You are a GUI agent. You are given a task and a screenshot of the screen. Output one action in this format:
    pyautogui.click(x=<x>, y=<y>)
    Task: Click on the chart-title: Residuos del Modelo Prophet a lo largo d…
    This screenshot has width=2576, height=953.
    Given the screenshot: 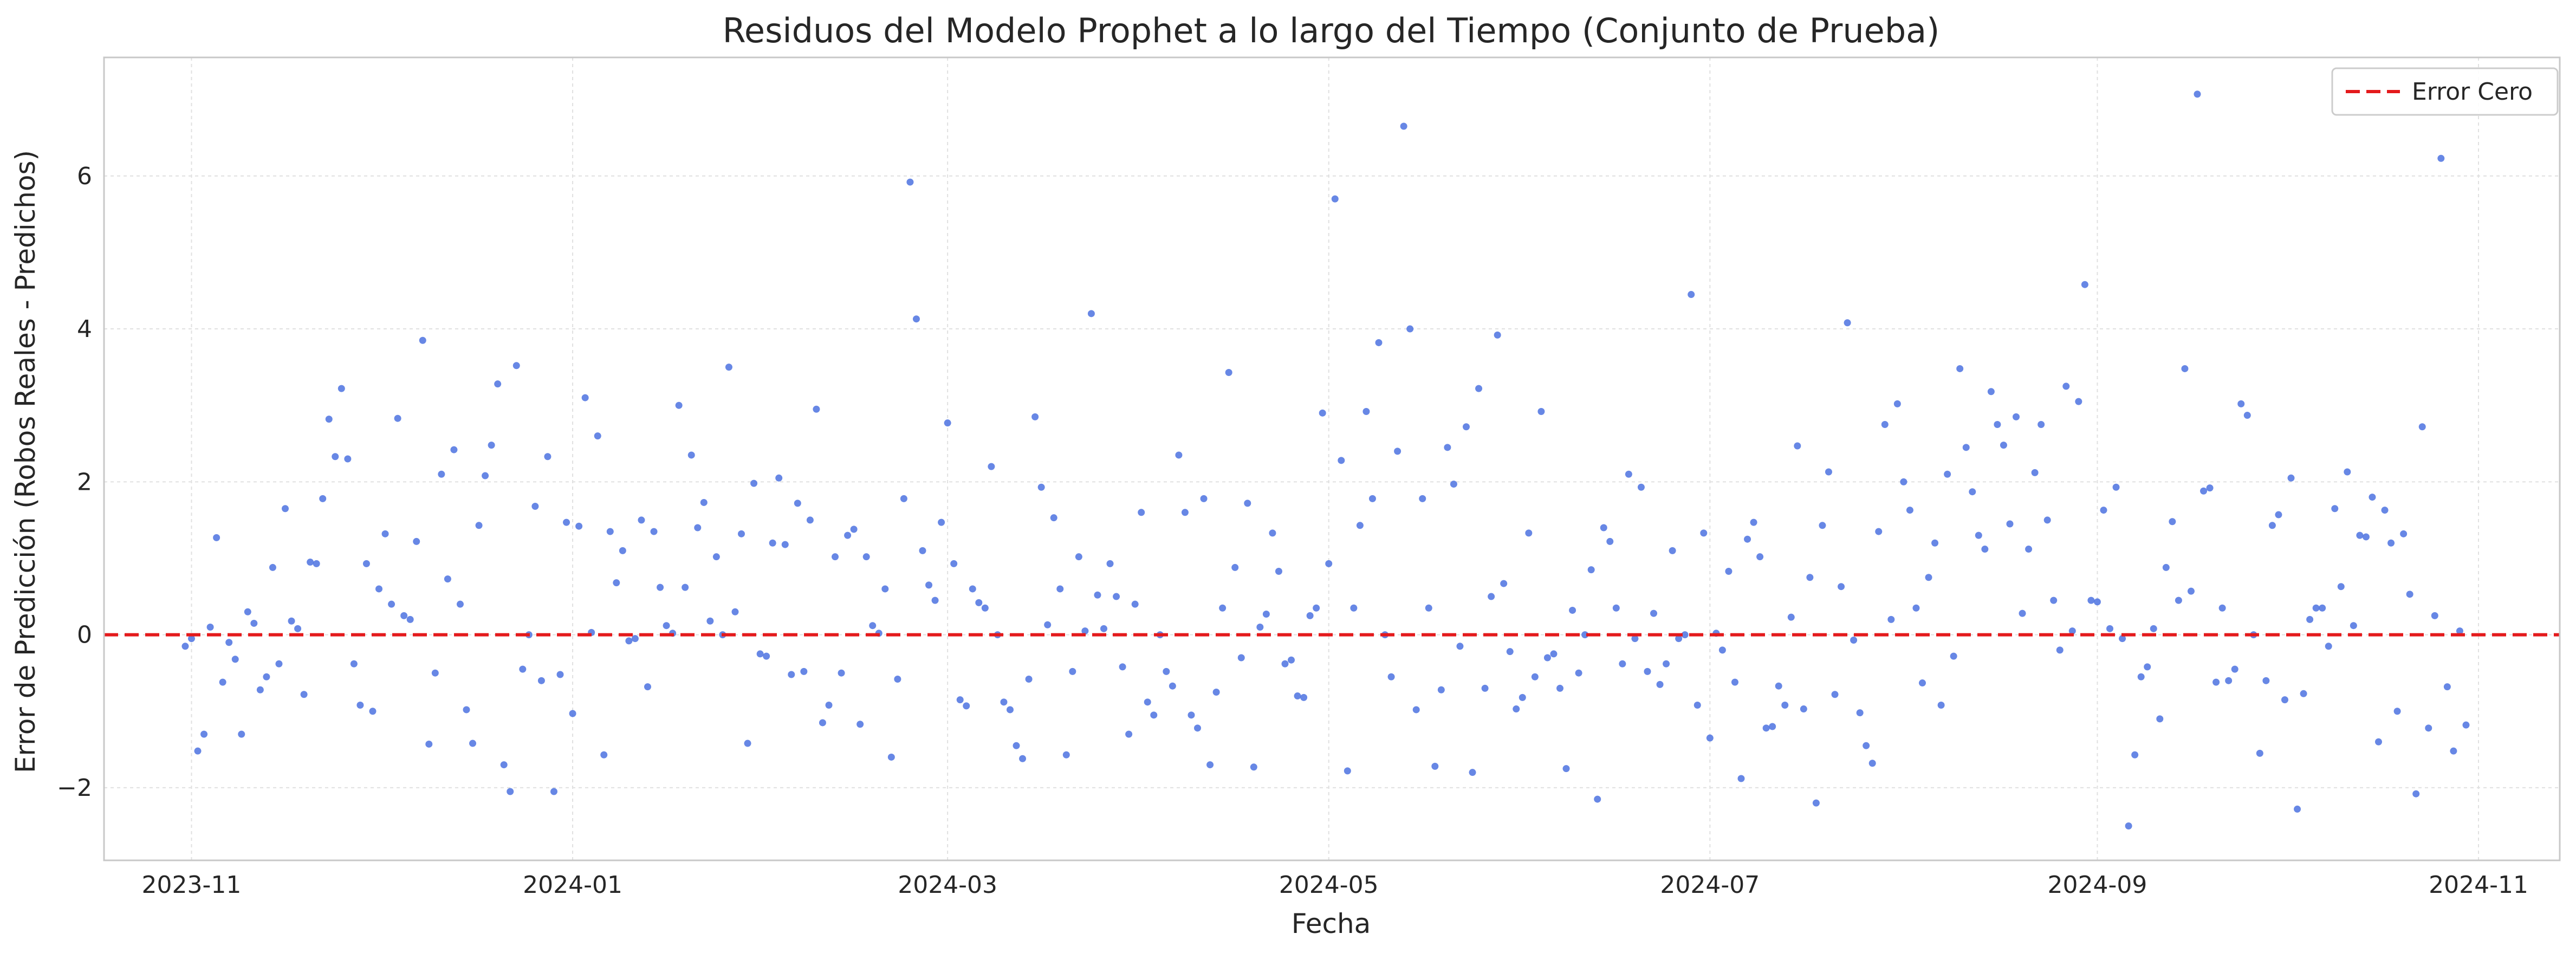 What is the action you would take?
    pyautogui.click(x=1332, y=31)
    